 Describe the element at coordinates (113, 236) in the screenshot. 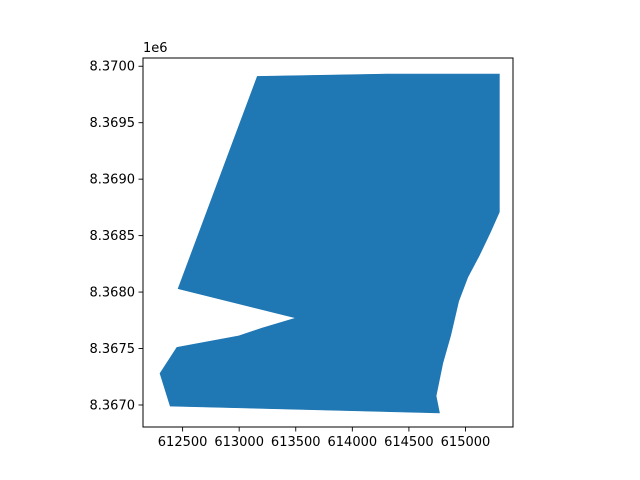

I see `y-tick-label: 8.3685` at that location.